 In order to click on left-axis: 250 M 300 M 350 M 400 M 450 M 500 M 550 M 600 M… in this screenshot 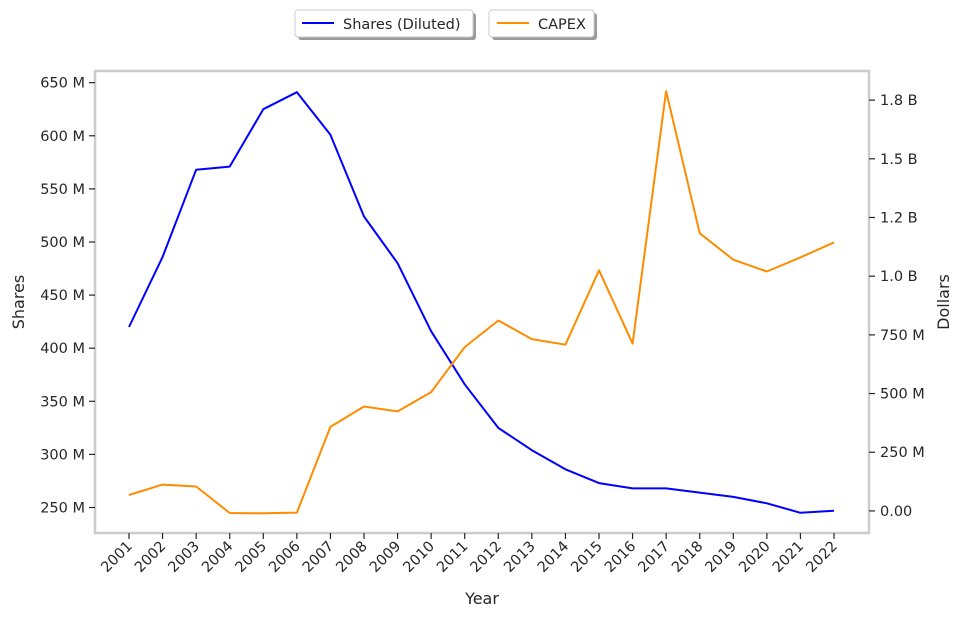, I will do `click(67, 296)`.